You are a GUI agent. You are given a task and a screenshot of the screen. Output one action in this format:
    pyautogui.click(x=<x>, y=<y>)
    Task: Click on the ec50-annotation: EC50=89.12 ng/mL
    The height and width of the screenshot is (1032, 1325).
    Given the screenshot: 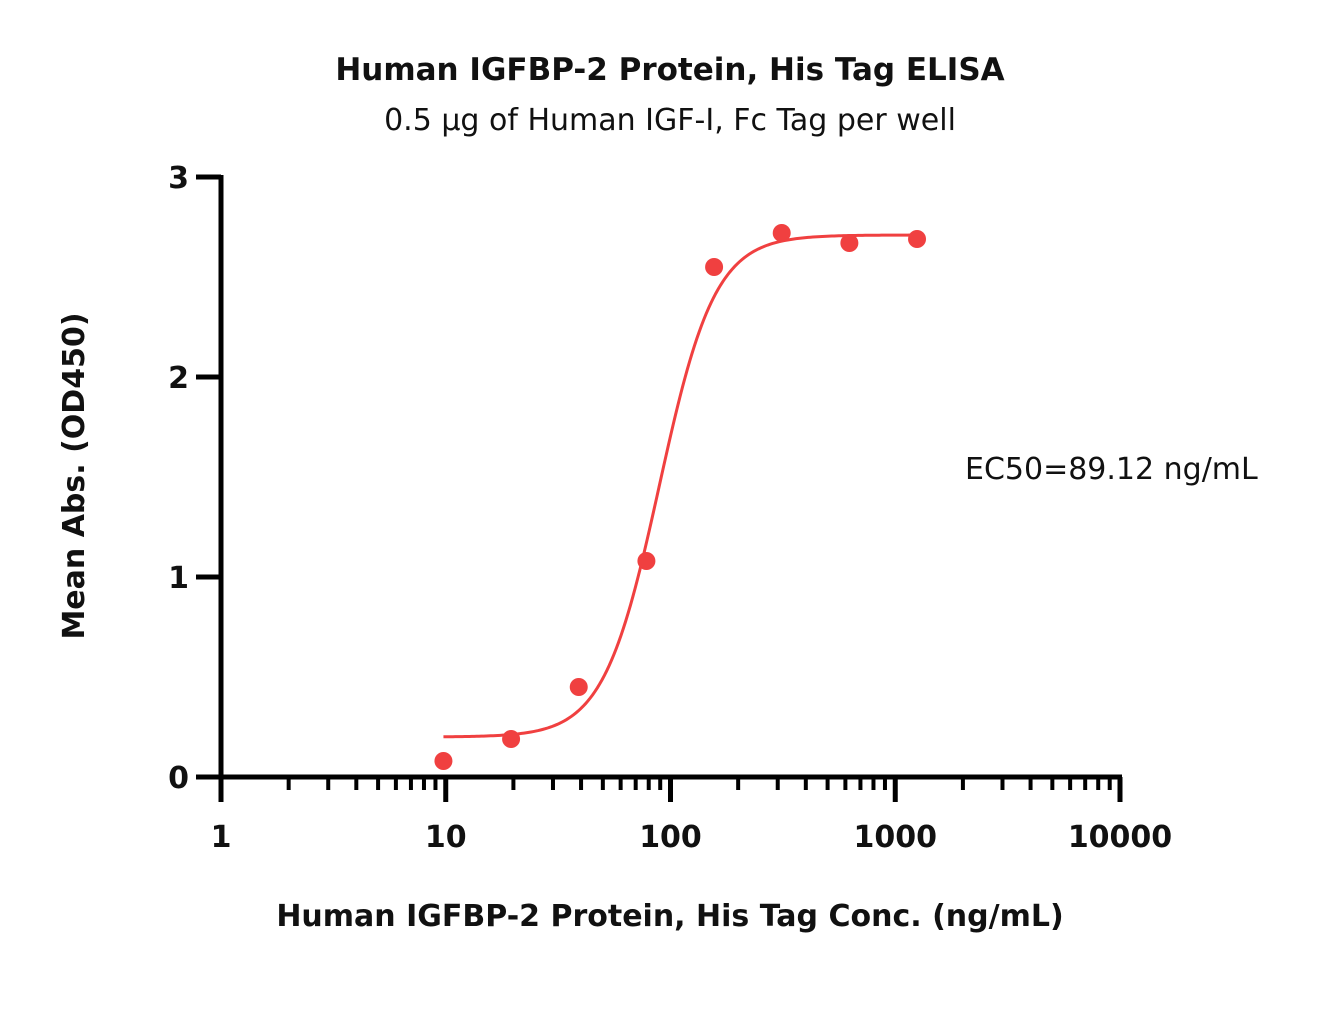 What is the action you would take?
    pyautogui.click(x=1111, y=469)
    